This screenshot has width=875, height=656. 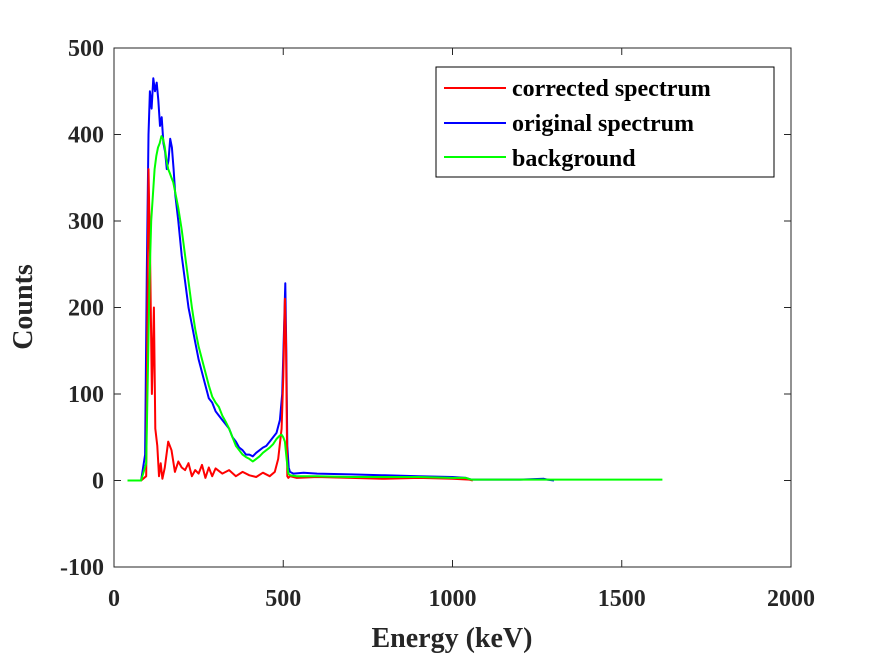 I want to click on y-tick-label: 100, so click(x=86, y=395).